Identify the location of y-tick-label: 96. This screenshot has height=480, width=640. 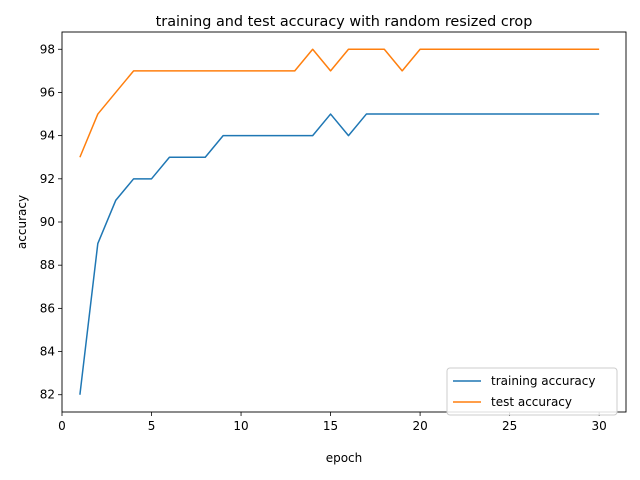
(47, 92).